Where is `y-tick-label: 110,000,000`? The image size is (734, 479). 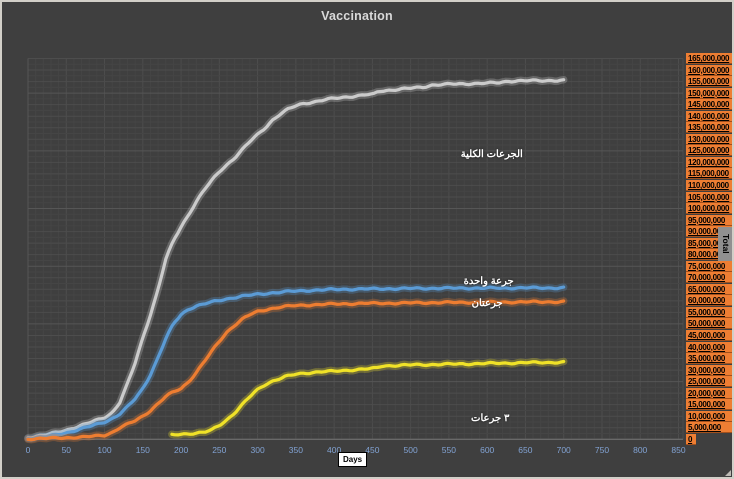
y-tick-label: 110,000,000 is located at coordinates (709, 185).